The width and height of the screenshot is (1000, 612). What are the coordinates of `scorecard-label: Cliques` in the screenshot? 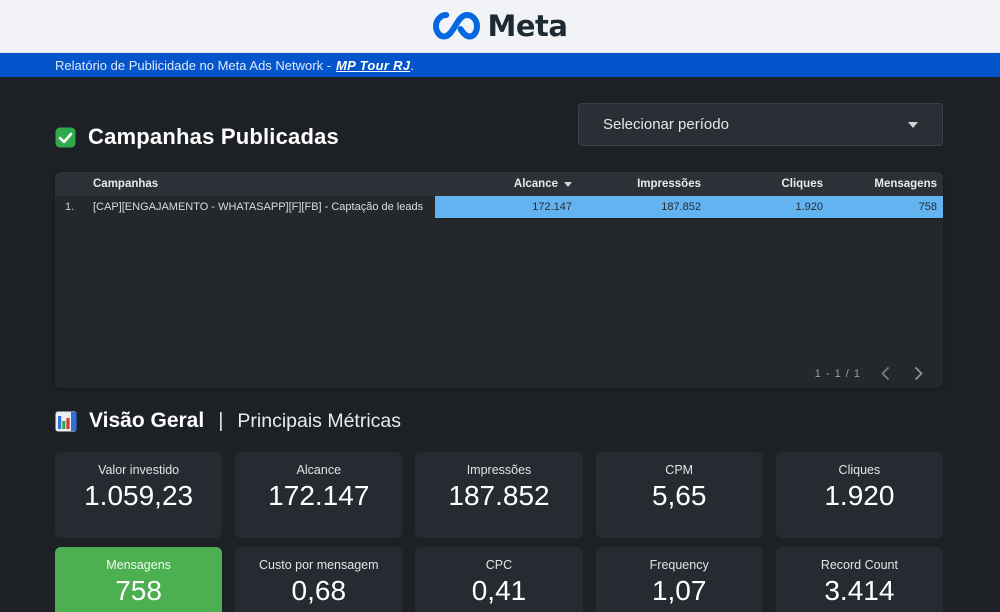 It's located at (859, 470).